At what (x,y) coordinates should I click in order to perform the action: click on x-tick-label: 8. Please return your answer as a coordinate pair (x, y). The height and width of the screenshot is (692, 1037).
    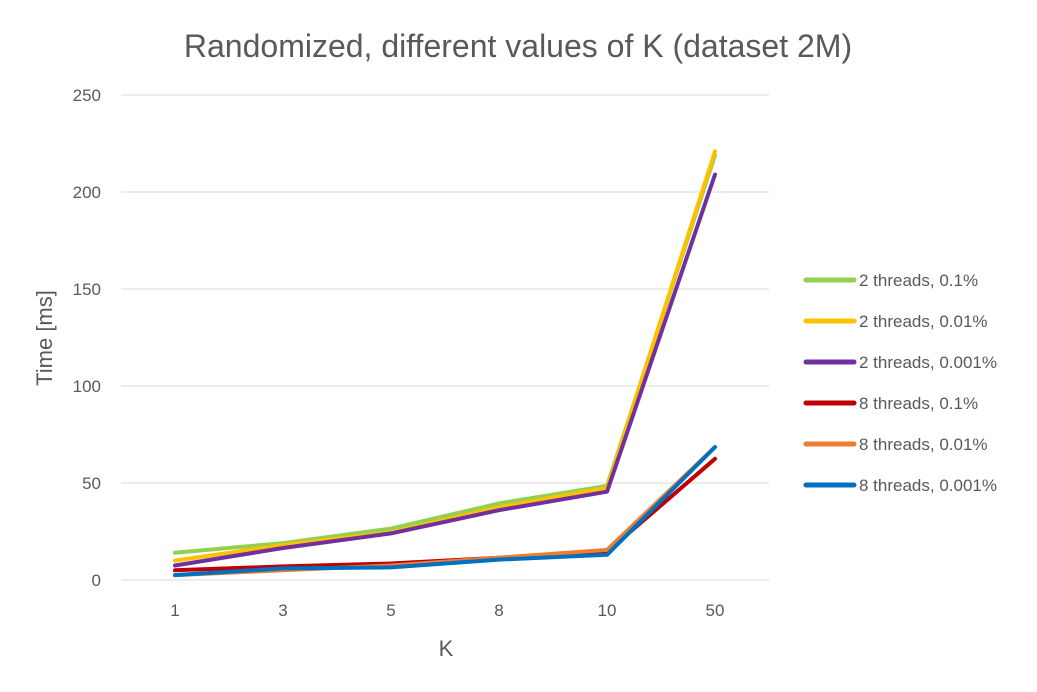
    Looking at the image, I should click on (498, 610).